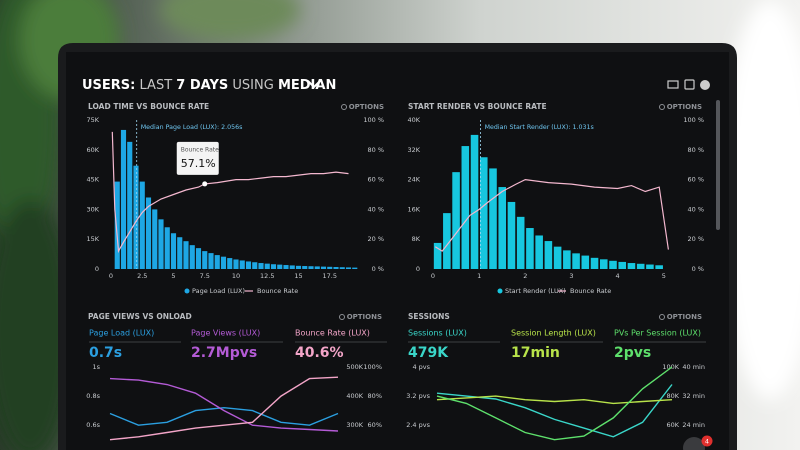 The width and height of the screenshot is (800, 450). Describe the element at coordinates (693, 396) in the screenshot. I see `y-tick-label: 32 min` at that location.